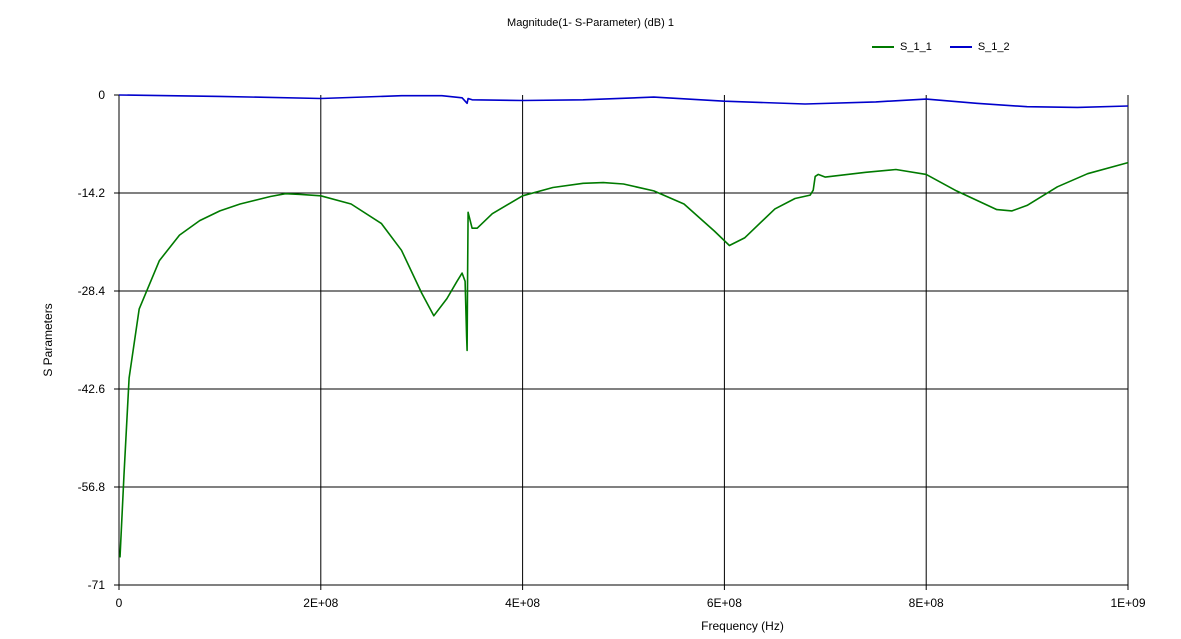 This screenshot has width=1181, height=639. I want to click on legend-label-s11: S_1_1, so click(916, 47).